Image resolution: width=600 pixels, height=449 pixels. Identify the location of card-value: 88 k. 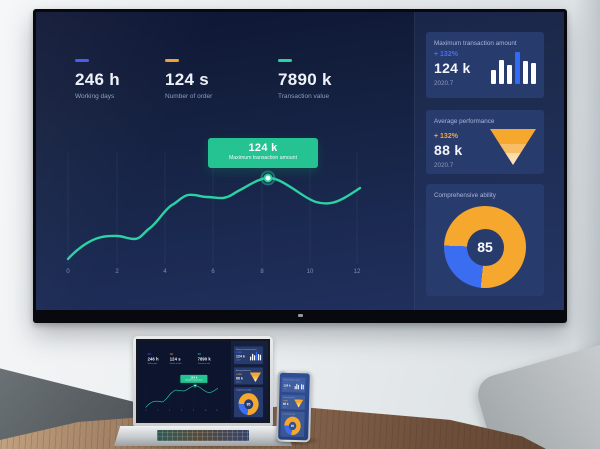
(448, 150).